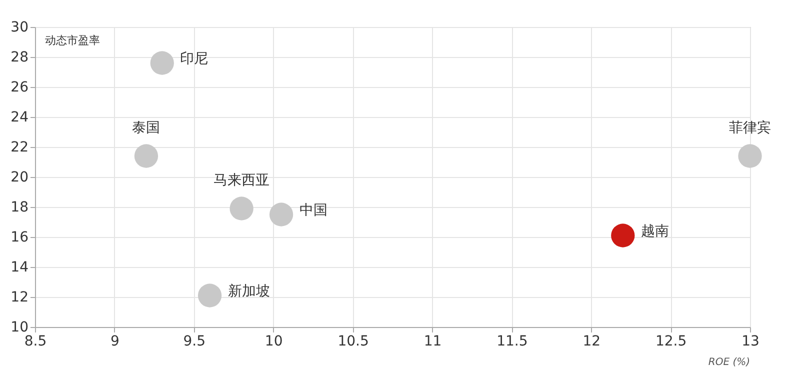 Image resolution: width=800 pixels, height=383 pixels. I want to click on x-tick-label: 13, so click(751, 342).